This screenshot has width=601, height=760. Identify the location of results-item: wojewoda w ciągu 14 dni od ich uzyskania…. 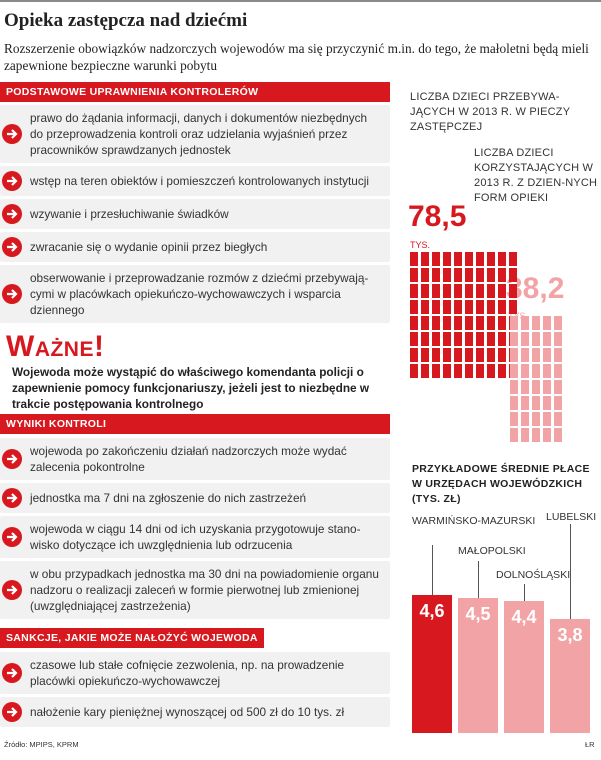
(195, 537).